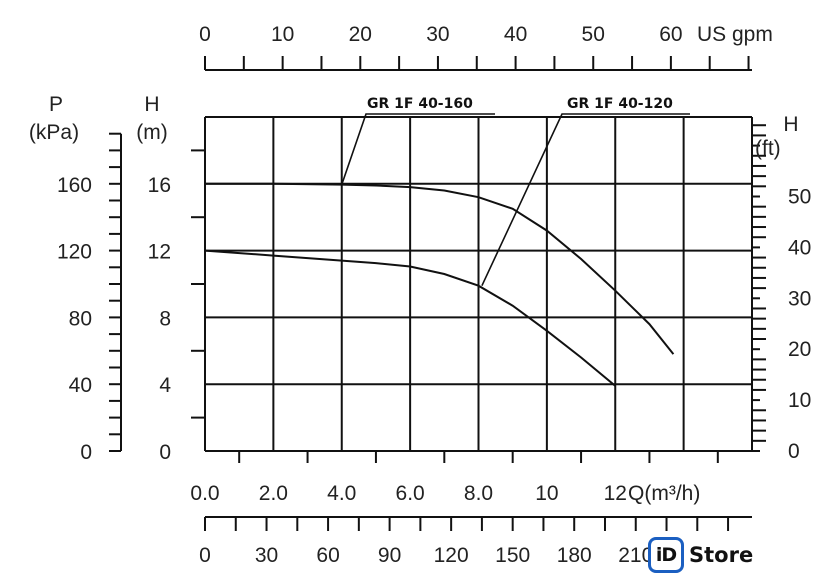 This screenshot has height=587, width=840. What do you see at coordinates (89, 298) in the screenshot?
I see `pressure-axis: 0 40 80 120 160` at bounding box center [89, 298].